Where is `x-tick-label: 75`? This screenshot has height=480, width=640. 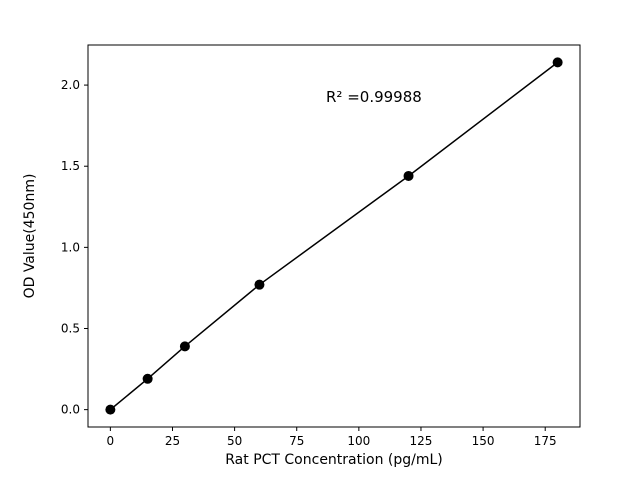 x-tick-label: 75 is located at coordinates (296, 441).